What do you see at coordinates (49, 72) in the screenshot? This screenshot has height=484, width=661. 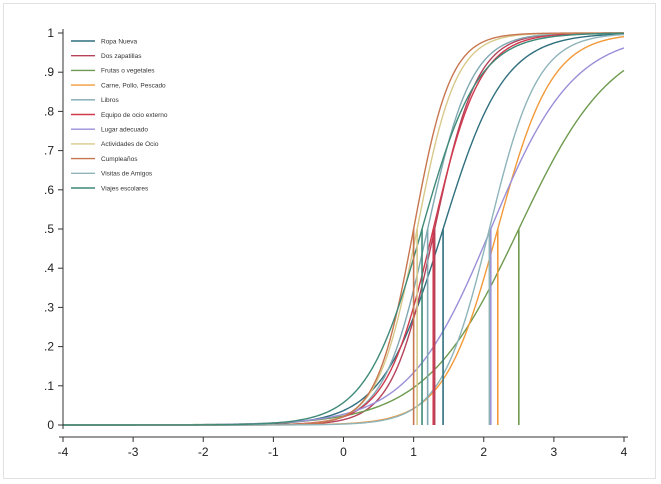 I see `y-tick-label: .9` at bounding box center [49, 72].